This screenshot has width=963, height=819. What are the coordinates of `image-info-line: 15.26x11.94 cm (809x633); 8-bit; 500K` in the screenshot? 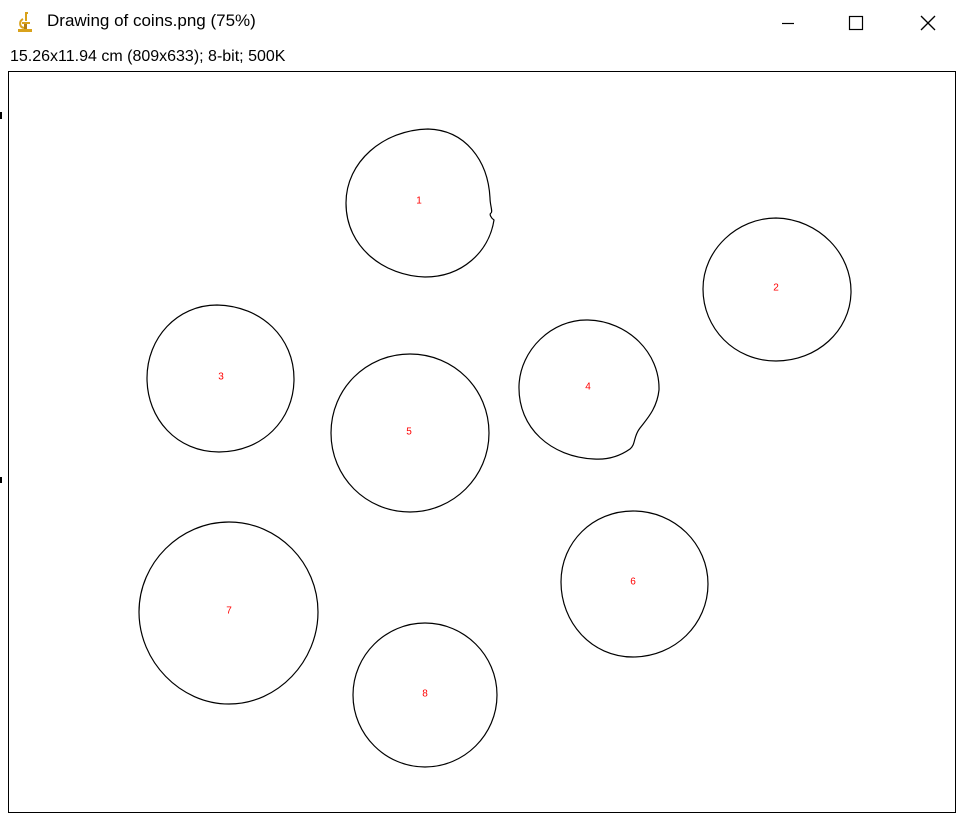 It's located at (148, 56).